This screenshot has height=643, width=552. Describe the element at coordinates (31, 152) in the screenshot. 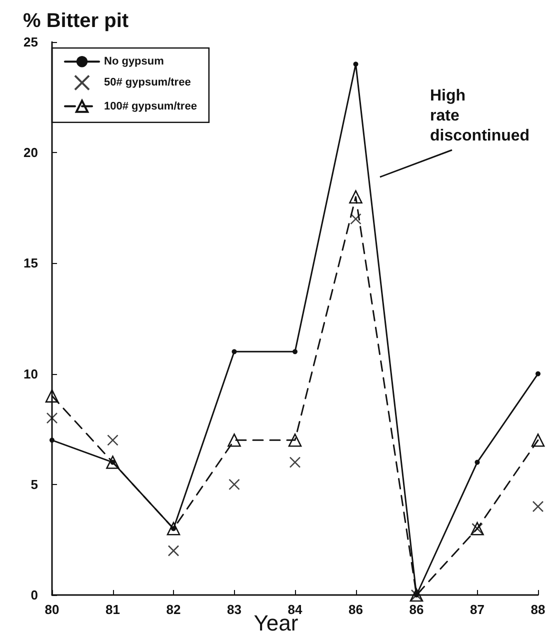

I see `y-tick-label: 20` at that location.